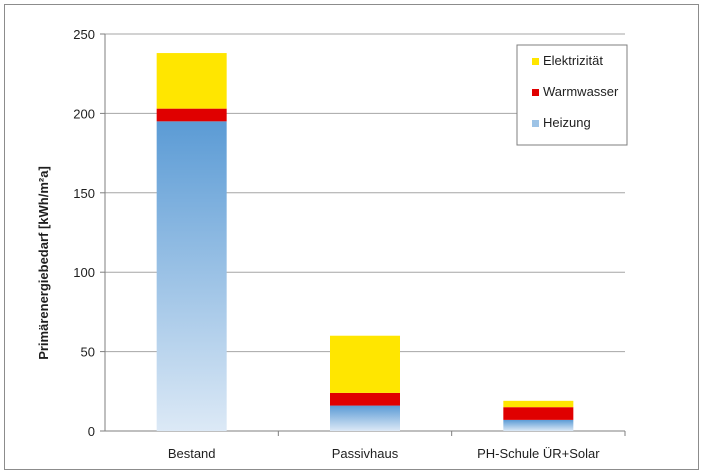 The image size is (705, 476). What do you see at coordinates (84, 113) in the screenshot?
I see `y-tick-label: 200` at bounding box center [84, 113].